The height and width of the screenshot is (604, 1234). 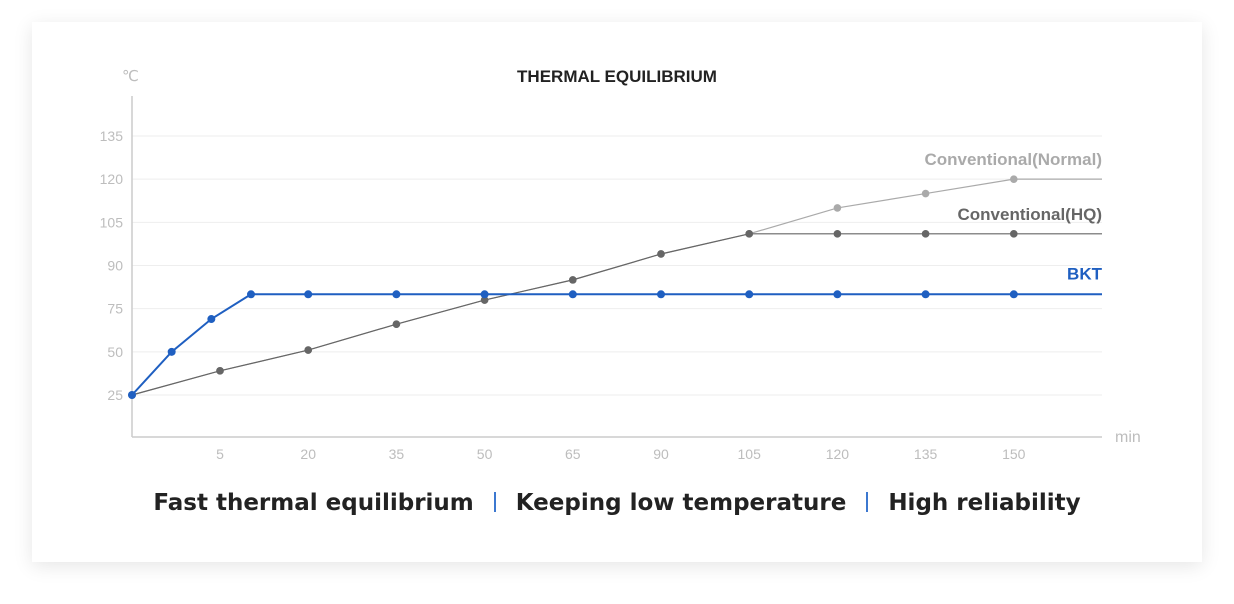 What do you see at coordinates (1085, 273) in the screenshot?
I see `series-label: BKT` at bounding box center [1085, 273].